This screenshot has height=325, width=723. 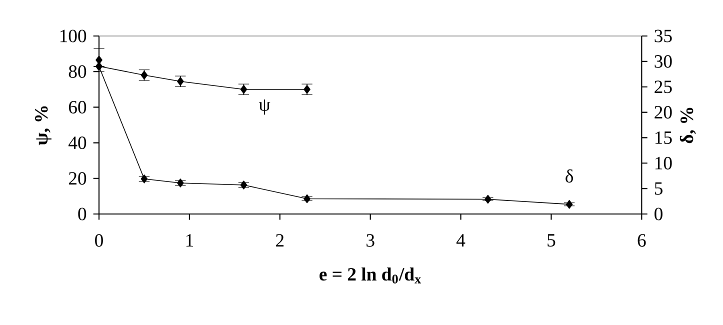 What do you see at coordinates (658, 214) in the screenshot?
I see `y2-tick-label: 0` at bounding box center [658, 214].